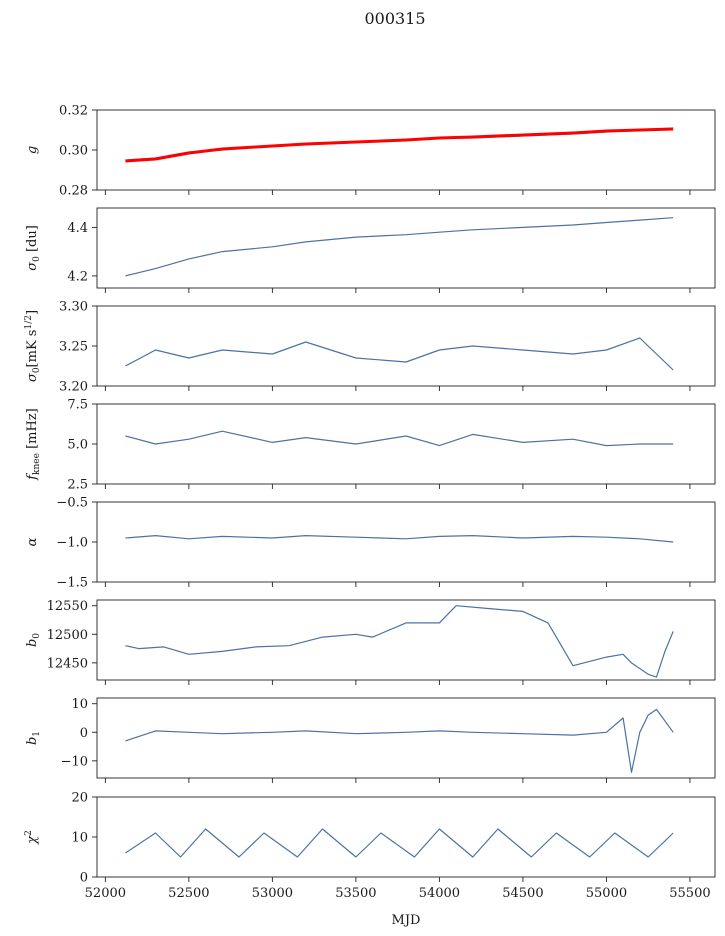  I want to click on y-tick-label: 0.30, so click(73, 151).